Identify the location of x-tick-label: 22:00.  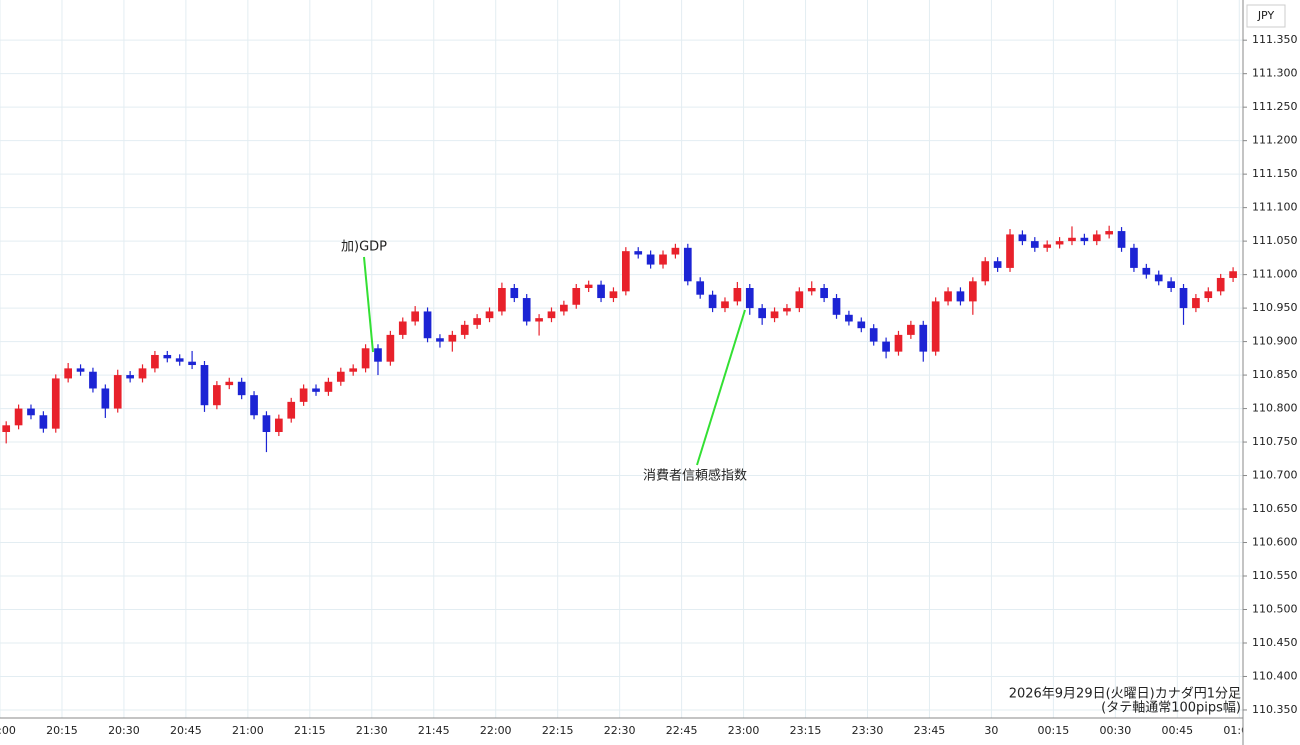
(496, 730).